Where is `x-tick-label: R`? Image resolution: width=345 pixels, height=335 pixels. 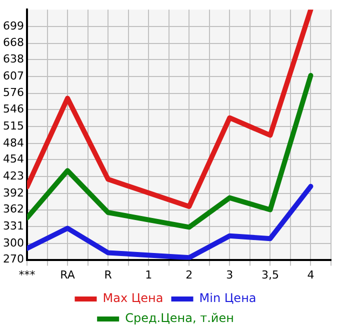
x-tick-label: R is located at coordinates (108, 275).